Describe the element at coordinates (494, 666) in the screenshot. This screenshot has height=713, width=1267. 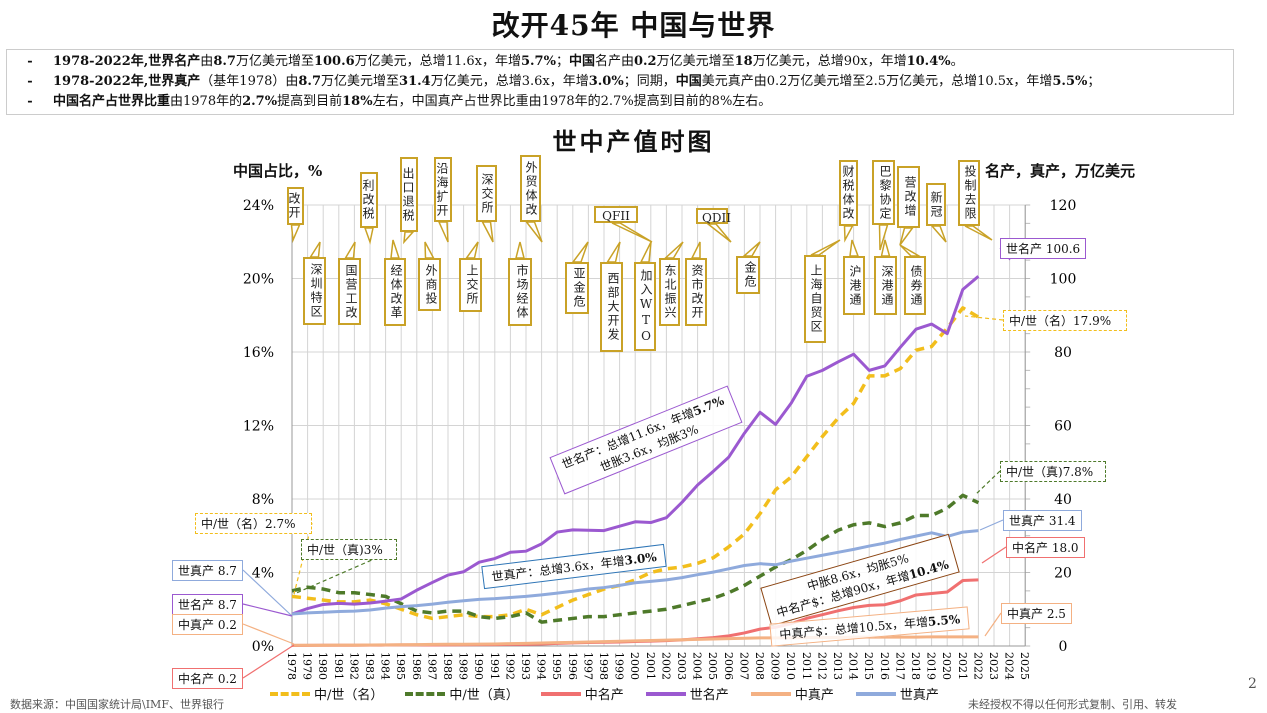
I see `x-tick-label: 1991` at that location.